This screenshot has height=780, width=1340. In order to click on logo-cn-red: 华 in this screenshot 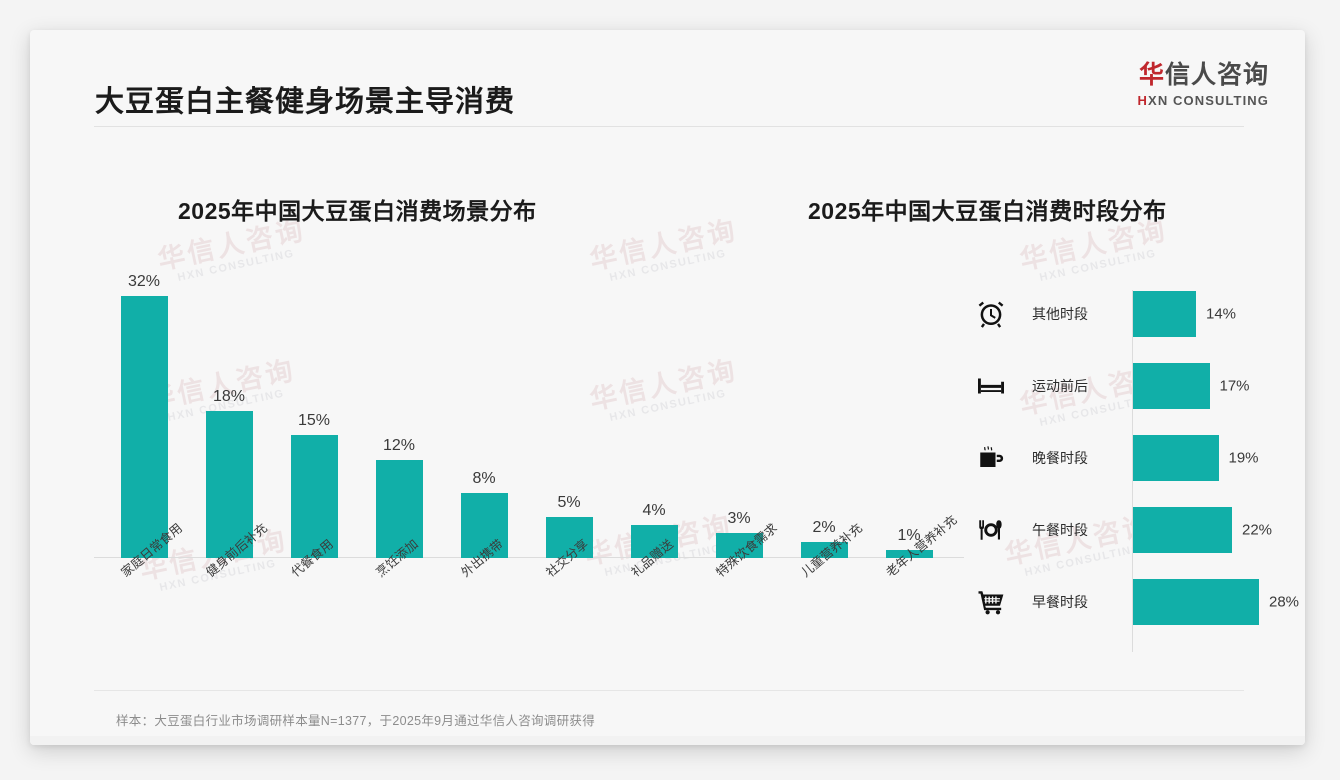, I will do `click(1151, 75)`.